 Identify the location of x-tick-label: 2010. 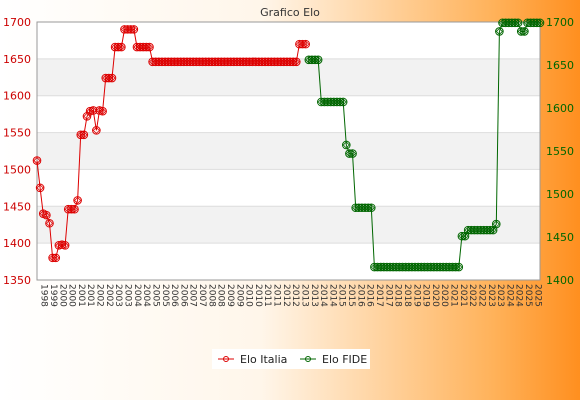
(249, 295).